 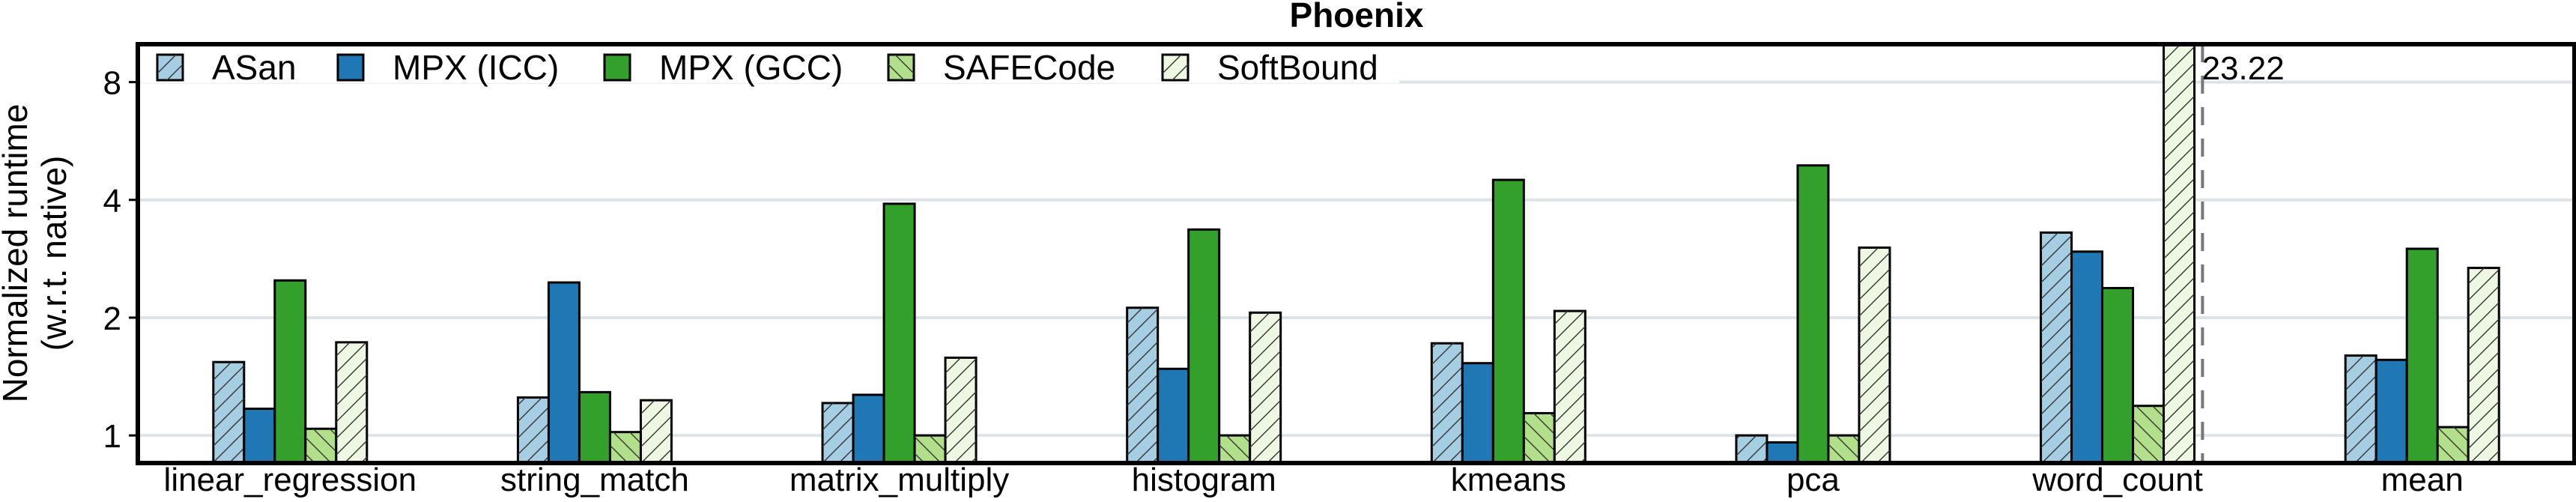 I want to click on x-tick-label: word_count, so click(x=2116, y=480).